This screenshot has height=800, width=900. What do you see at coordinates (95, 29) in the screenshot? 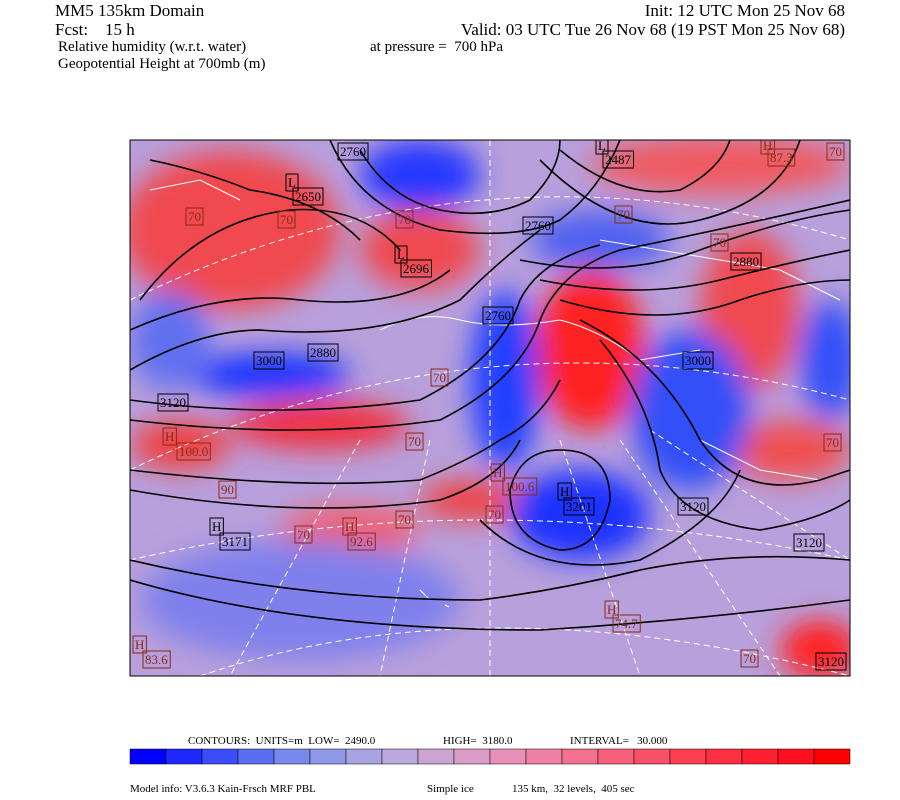
I see `forecast: Fcst: 15 h` at bounding box center [95, 29].